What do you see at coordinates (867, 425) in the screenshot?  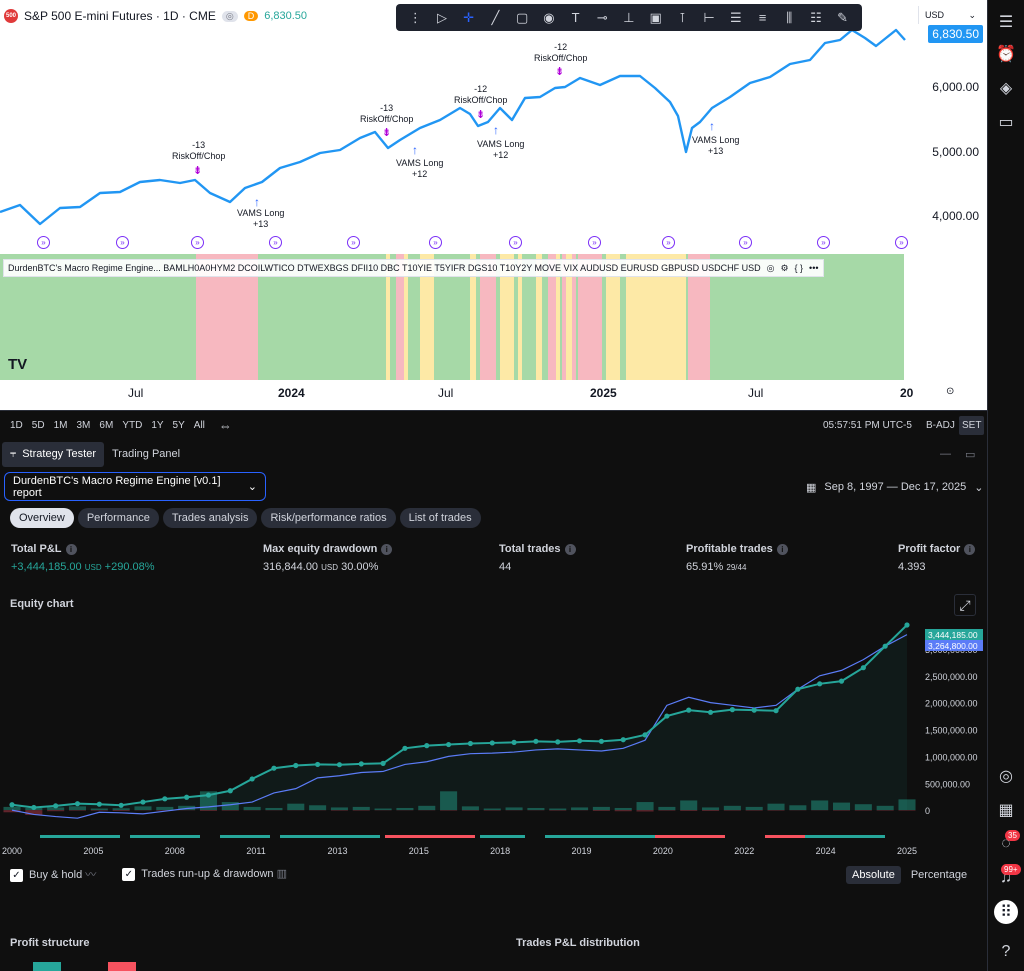 I see `clock: 05:57:51 PM UTC-5` at bounding box center [867, 425].